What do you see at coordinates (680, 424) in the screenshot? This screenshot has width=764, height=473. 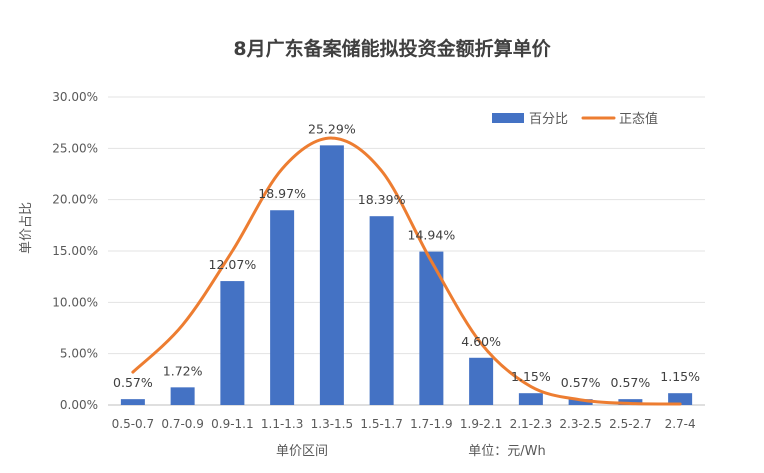 I see `x-tick-label: 2.7-4` at bounding box center [680, 424].